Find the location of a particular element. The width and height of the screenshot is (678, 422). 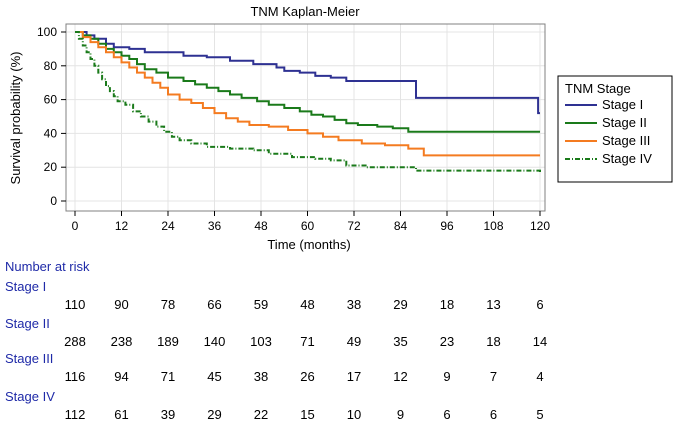

x-tick-label: 108 is located at coordinates (493, 226).